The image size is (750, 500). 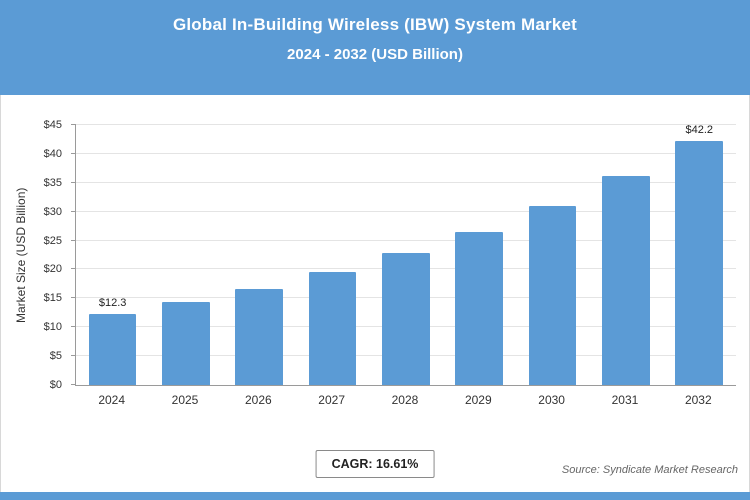 What do you see at coordinates (52, 269) in the screenshot?
I see `y-tick-label: $20` at bounding box center [52, 269].